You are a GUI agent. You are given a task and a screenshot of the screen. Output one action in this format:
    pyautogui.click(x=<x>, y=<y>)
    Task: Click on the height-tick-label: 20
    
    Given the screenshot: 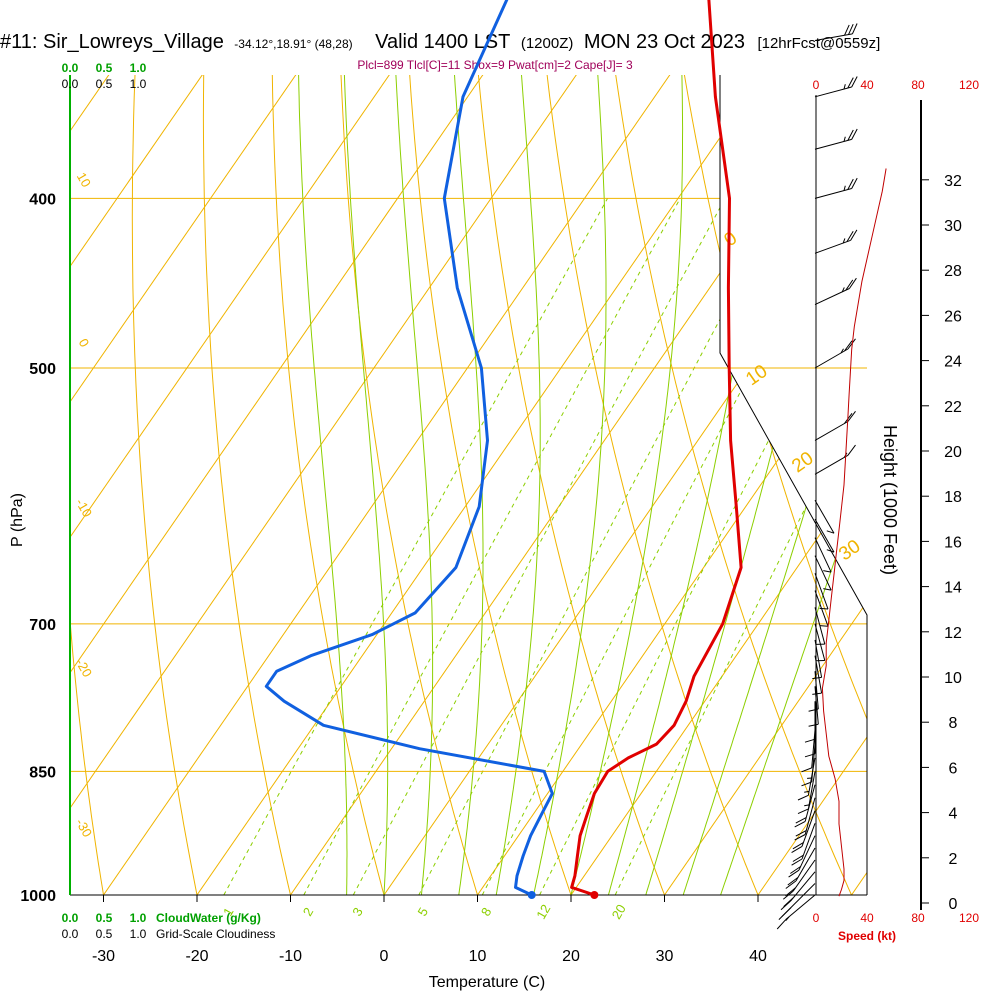 What is the action you would take?
    pyautogui.click(x=953, y=452)
    